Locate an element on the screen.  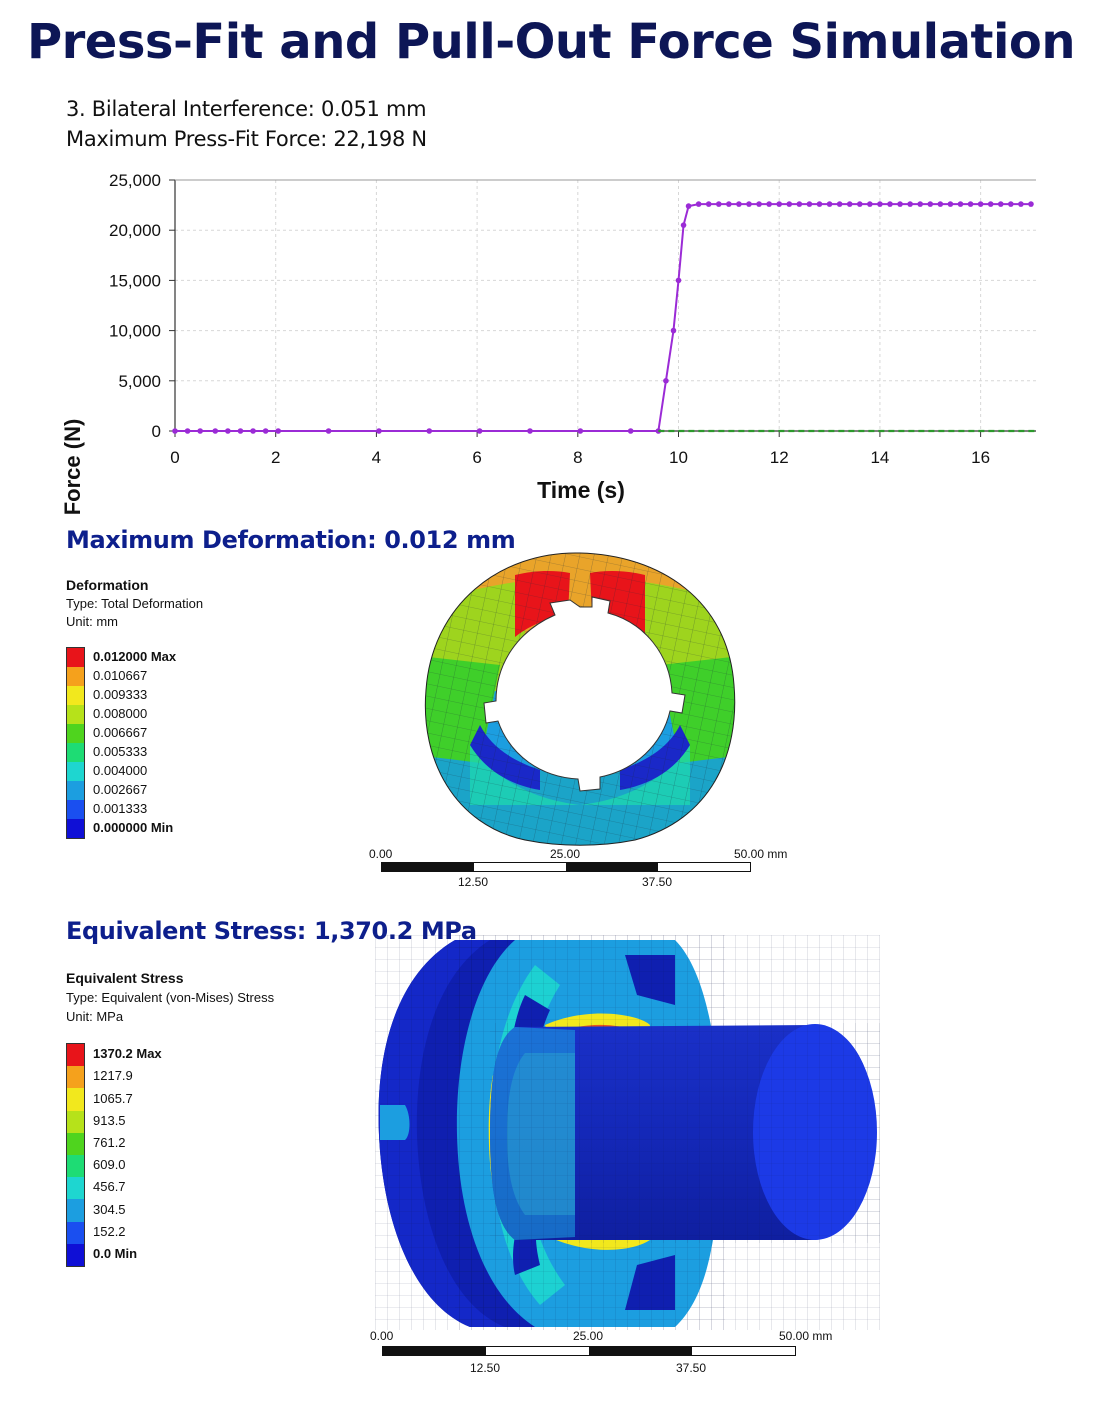
legend-label: 1065.7 is located at coordinates (113, 1098).